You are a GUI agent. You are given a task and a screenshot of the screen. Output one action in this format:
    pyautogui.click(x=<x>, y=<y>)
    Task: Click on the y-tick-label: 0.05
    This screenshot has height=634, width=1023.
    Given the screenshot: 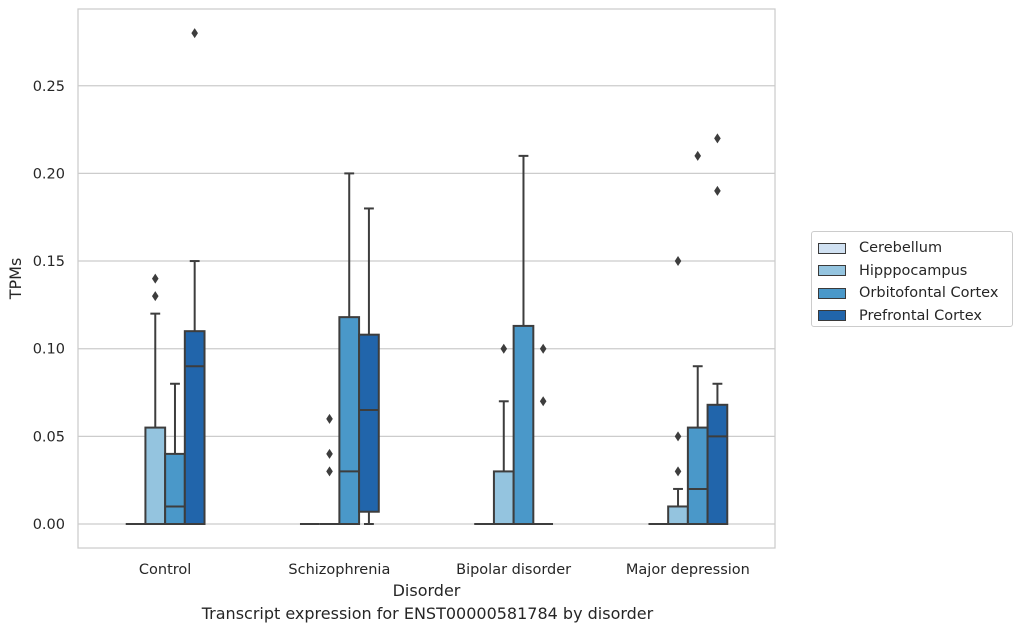 What is the action you would take?
    pyautogui.click(x=49, y=437)
    